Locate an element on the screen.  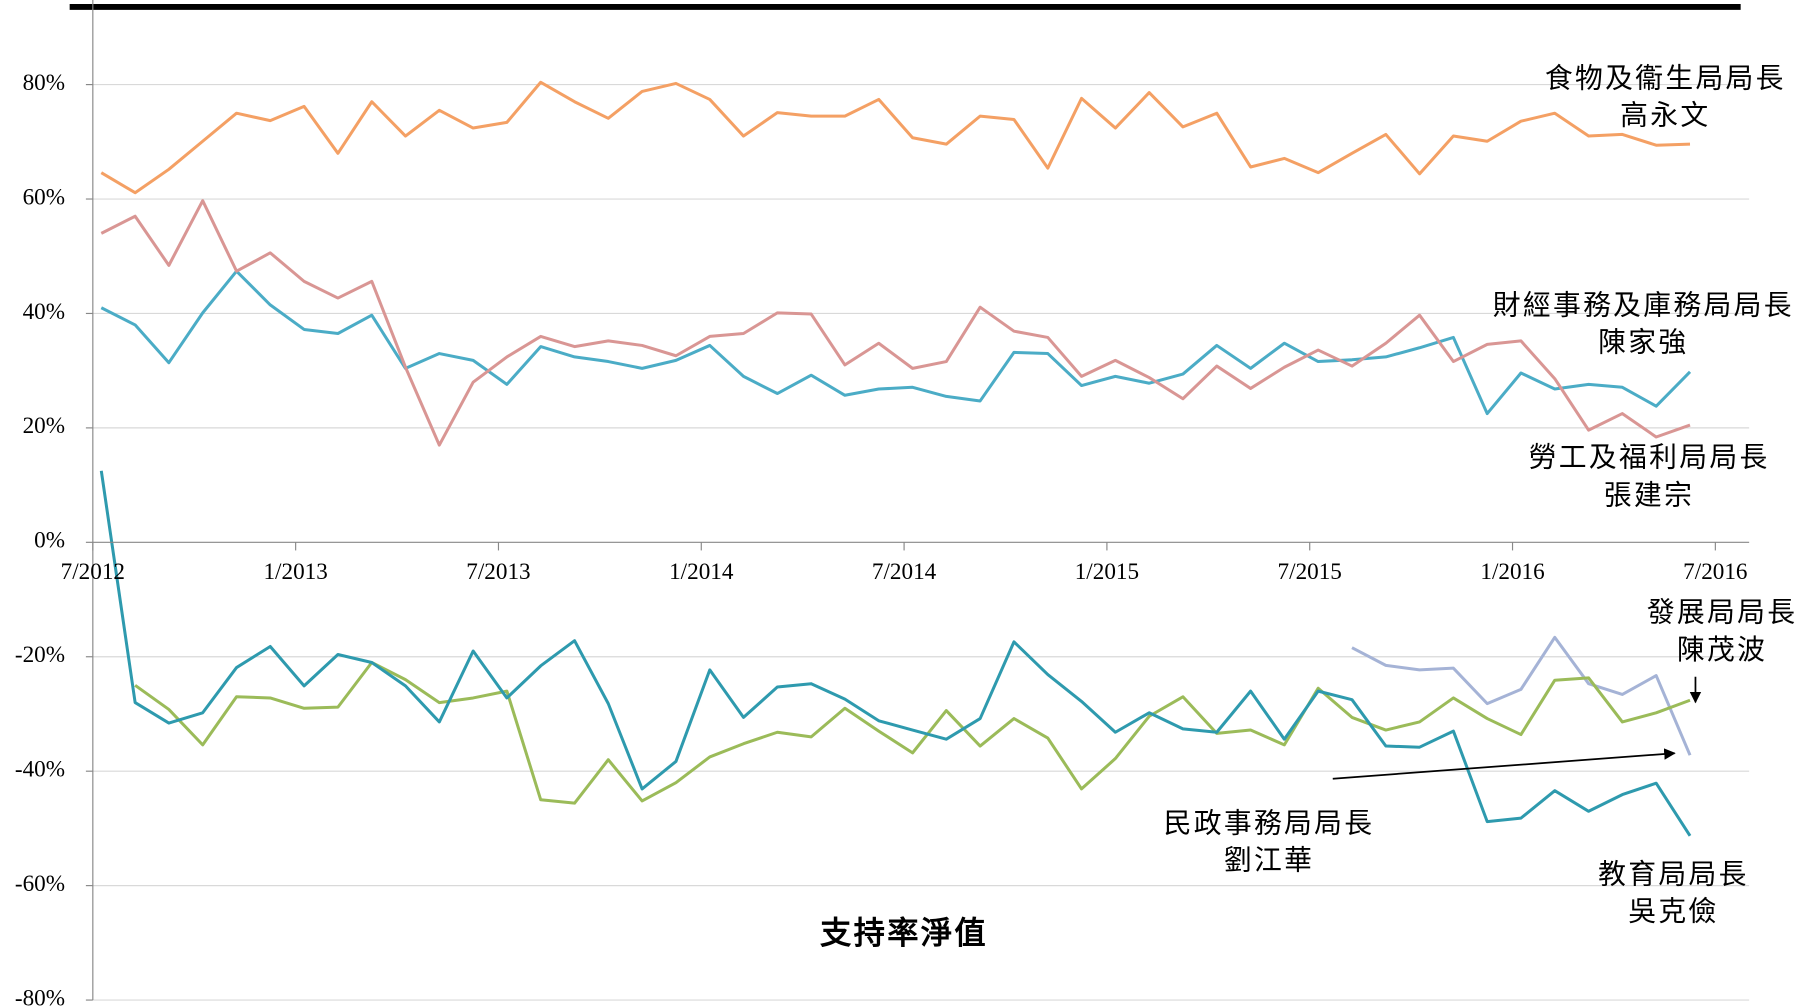
x-tick-label: 7/2012 is located at coordinates (93, 572).